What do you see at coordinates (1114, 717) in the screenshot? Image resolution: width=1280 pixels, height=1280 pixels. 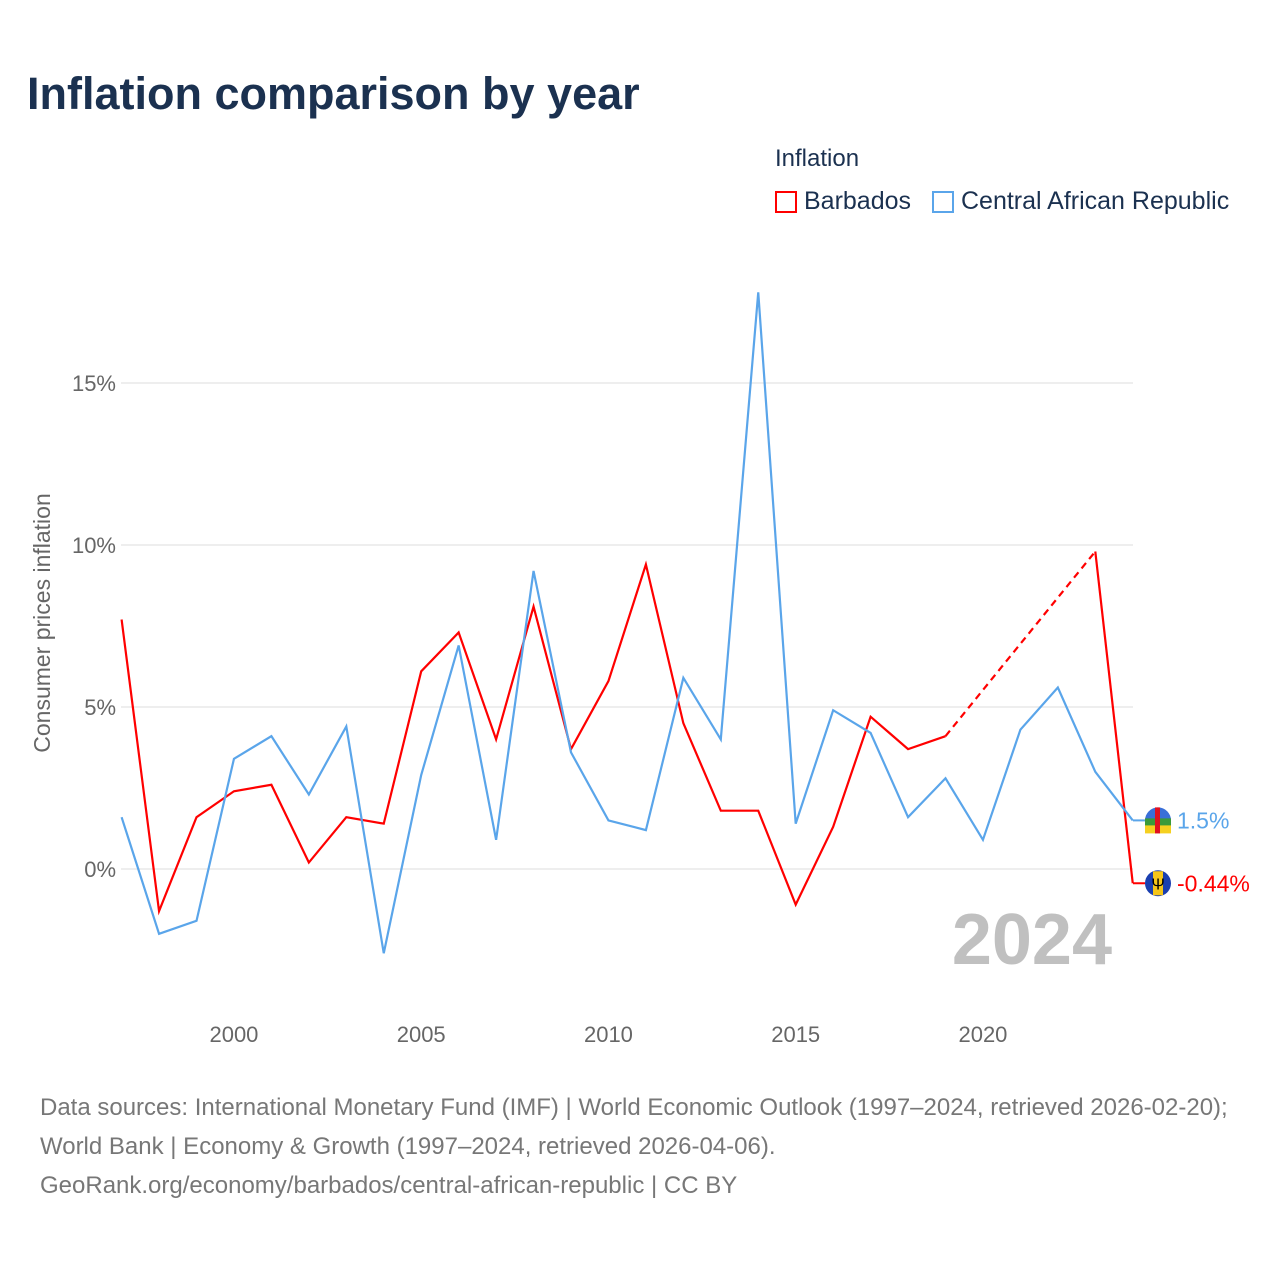 I see `series-line-barbados` at bounding box center [1114, 717].